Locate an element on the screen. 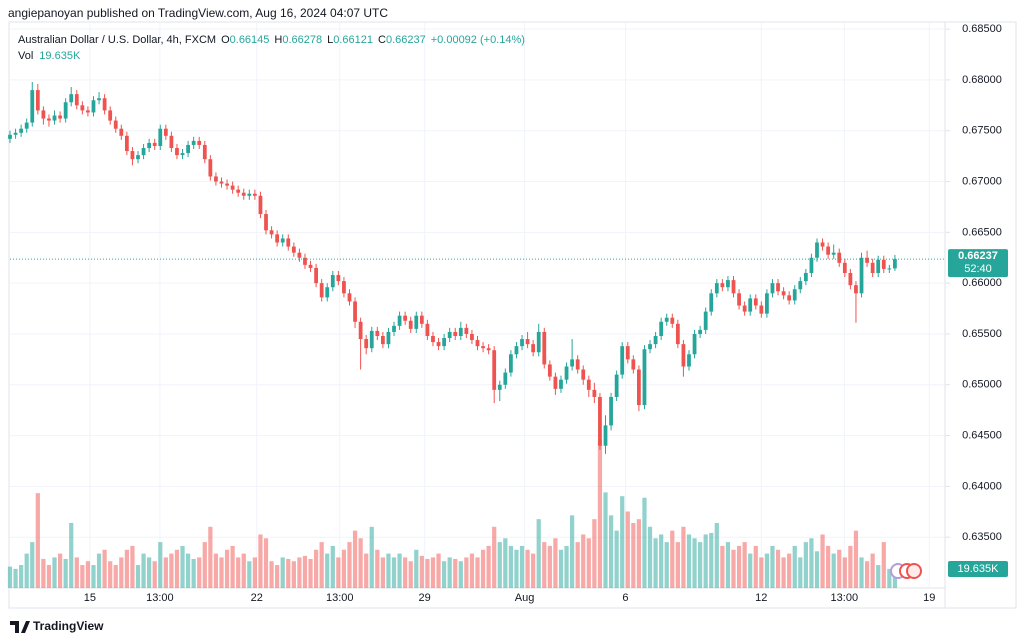  x-tick-label: 22 is located at coordinates (257, 598).